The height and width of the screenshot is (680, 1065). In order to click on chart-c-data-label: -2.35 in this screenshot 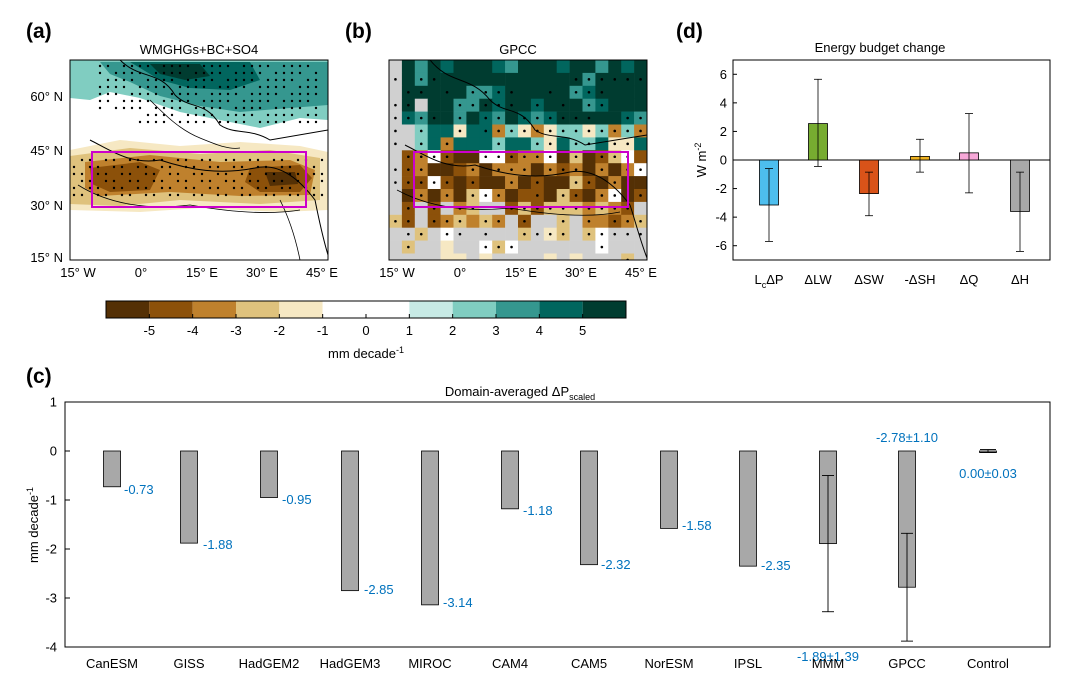, I will do `click(776, 565)`.